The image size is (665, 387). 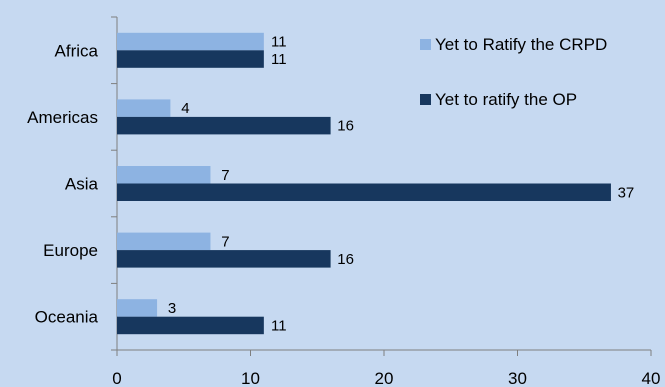 What do you see at coordinates (250, 378) in the screenshot?
I see `x-tick-label: 10` at bounding box center [250, 378].